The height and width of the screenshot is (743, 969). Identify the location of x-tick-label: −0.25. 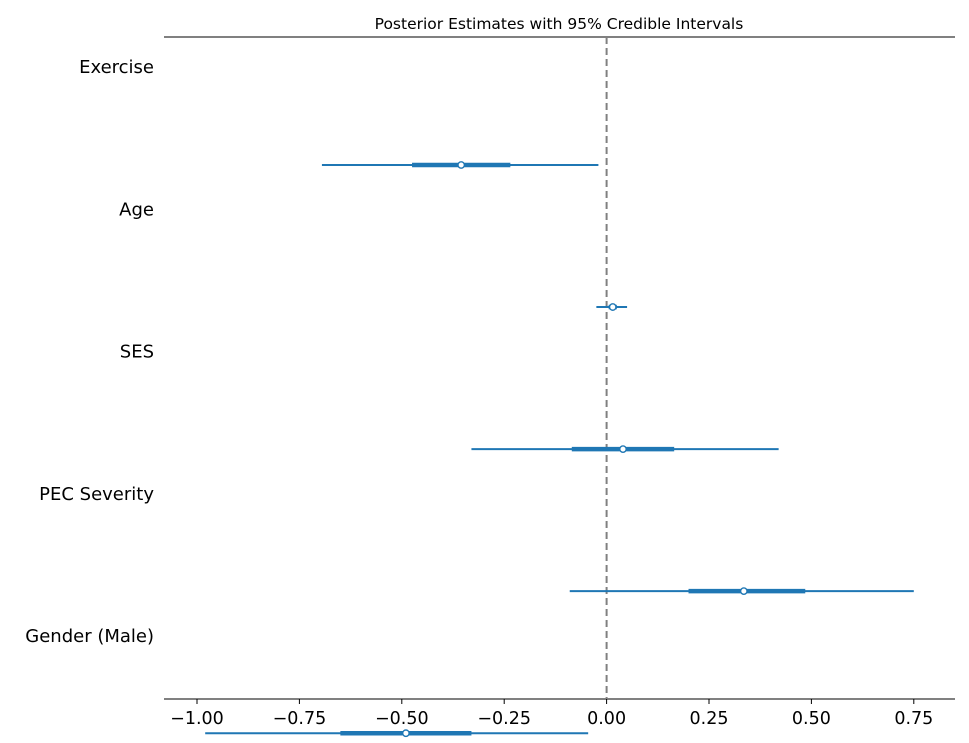
(504, 719).